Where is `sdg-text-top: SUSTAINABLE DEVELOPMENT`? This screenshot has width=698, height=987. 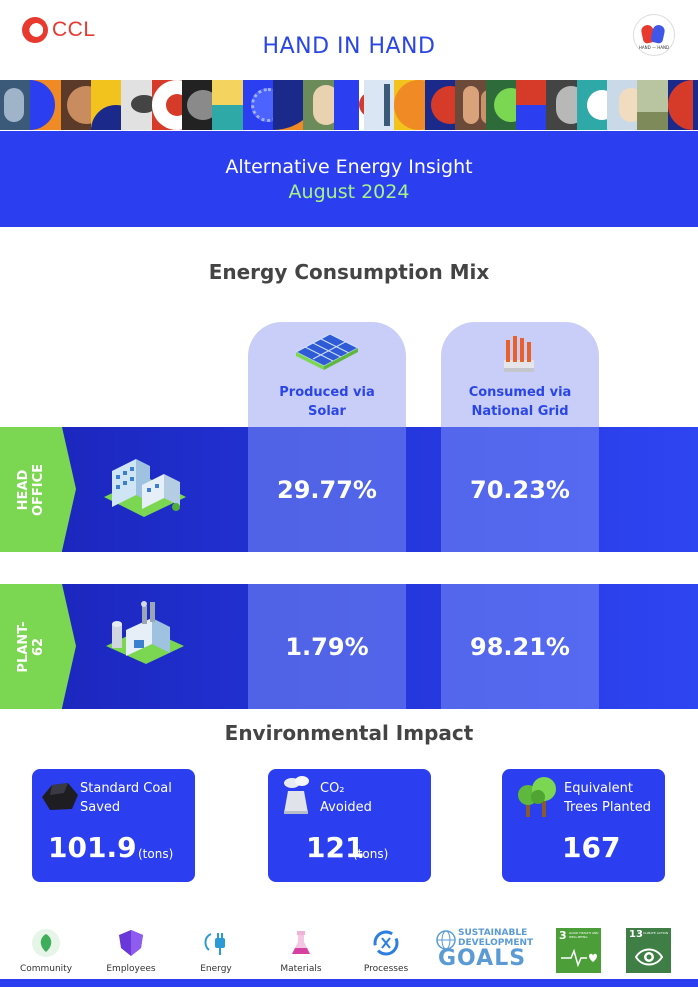
sdg-text-top: SUSTAINABLE DEVELOPMENT is located at coordinates (495, 938).